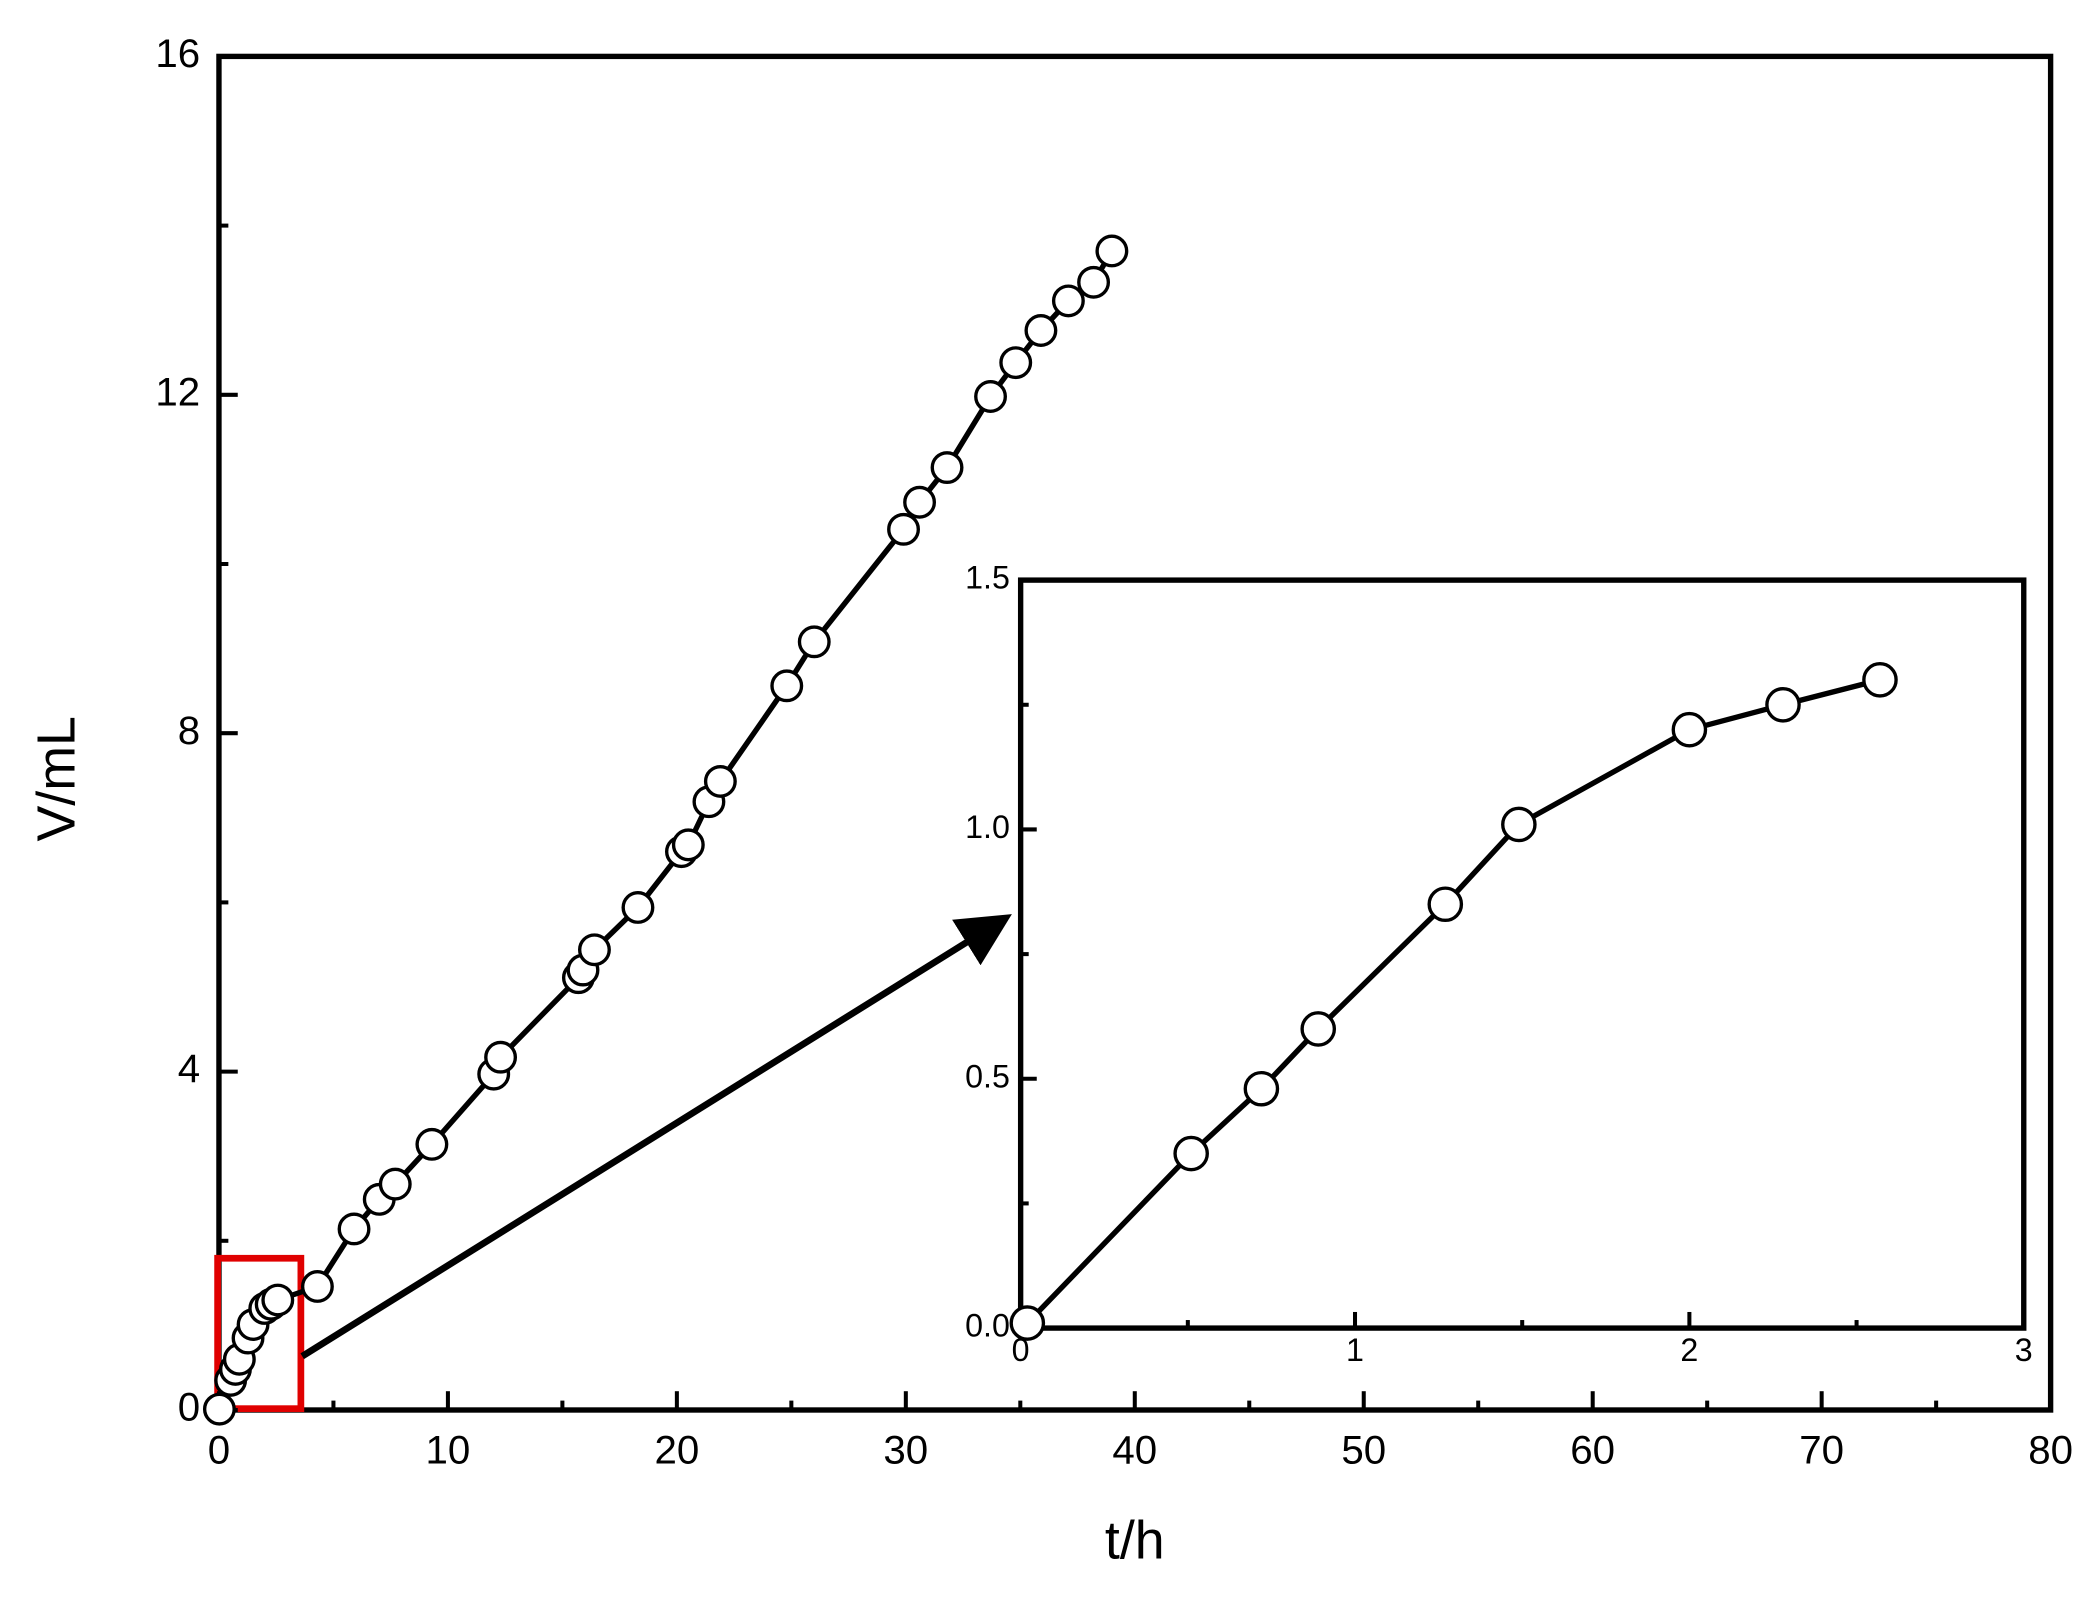 This screenshot has width=2095, height=1598. Describe the element at coordinates (189, 1068) in the screenshot. I see `y-tick-label: 4` at that location.